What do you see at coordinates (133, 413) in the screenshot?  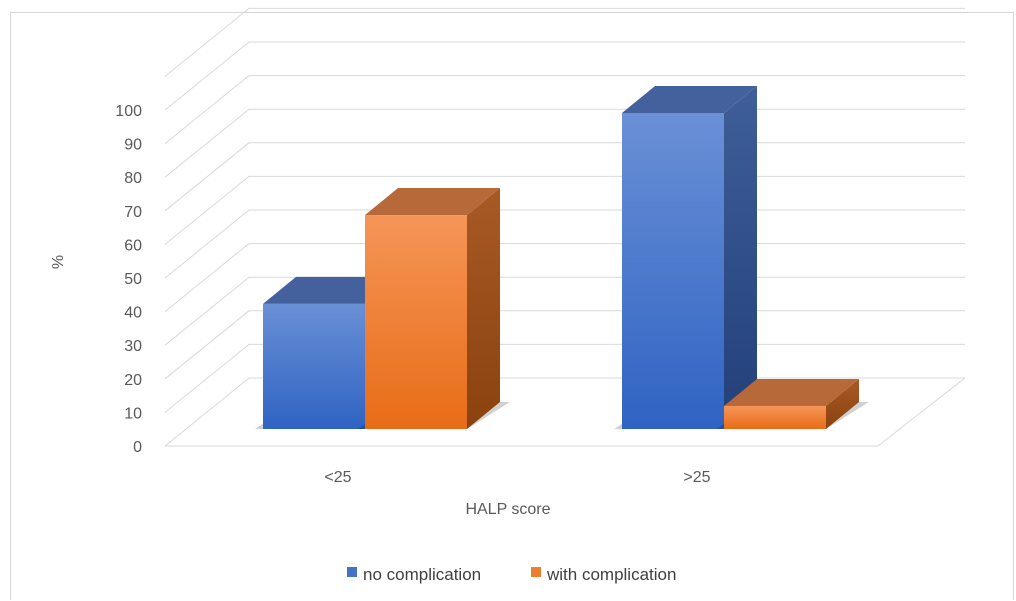 I see `y-tick-label: 10` at bounding box center [133, 413].